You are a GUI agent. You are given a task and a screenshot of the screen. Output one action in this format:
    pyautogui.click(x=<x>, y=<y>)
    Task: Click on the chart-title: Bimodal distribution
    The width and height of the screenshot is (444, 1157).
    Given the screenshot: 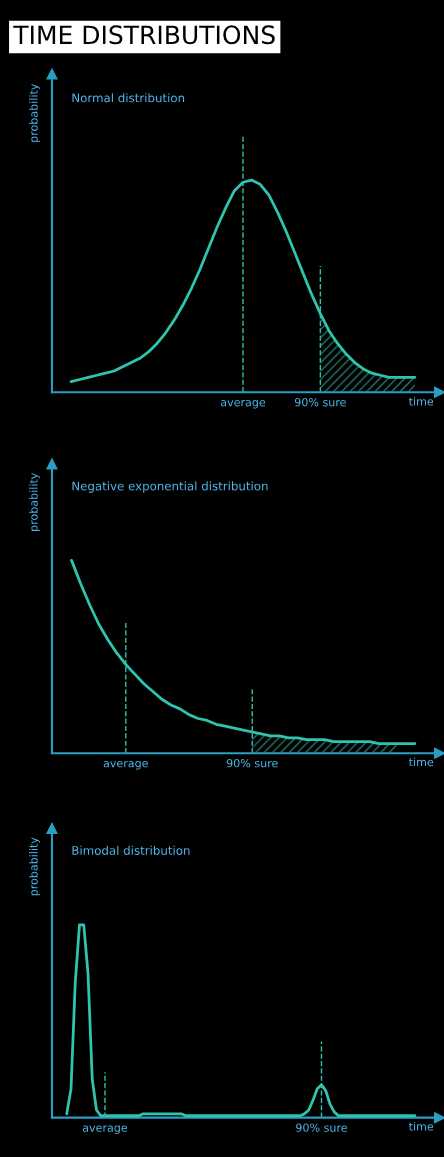 What is the action you would take?
    pyautogui.click(x=131, y=850)
    